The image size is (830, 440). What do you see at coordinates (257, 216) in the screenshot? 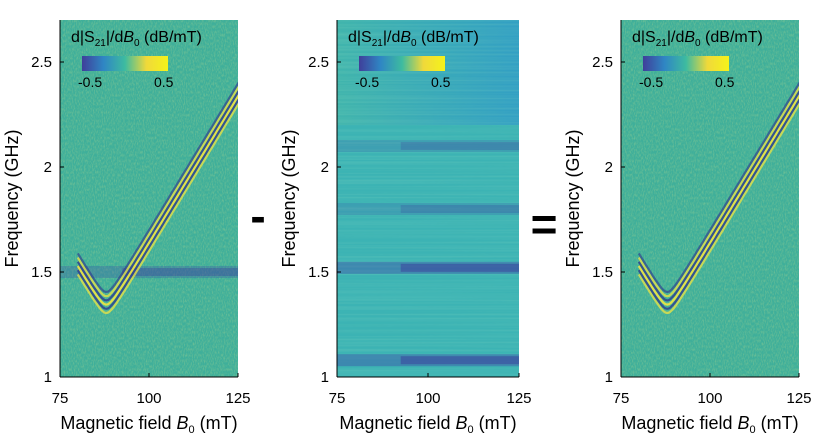
I see `minus-operator: -` at bounding box center [257, 216].